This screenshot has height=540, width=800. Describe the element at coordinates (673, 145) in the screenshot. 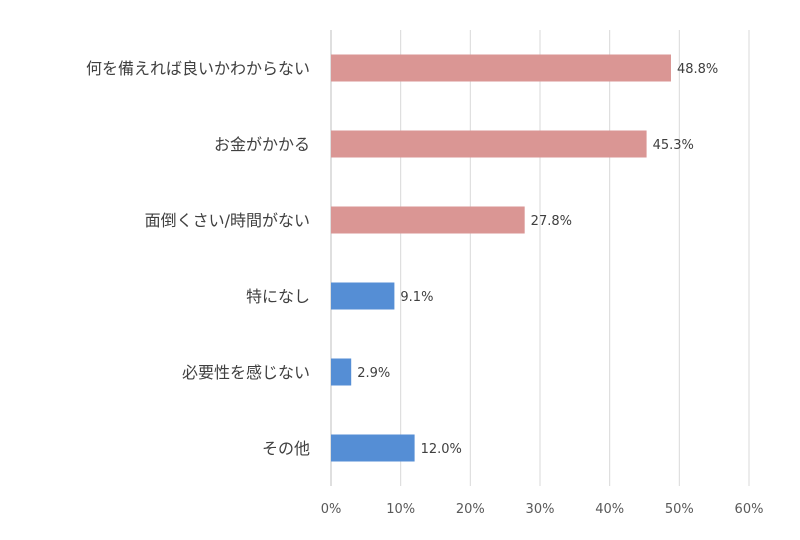

I see `data-label: 45.3%` at that location.